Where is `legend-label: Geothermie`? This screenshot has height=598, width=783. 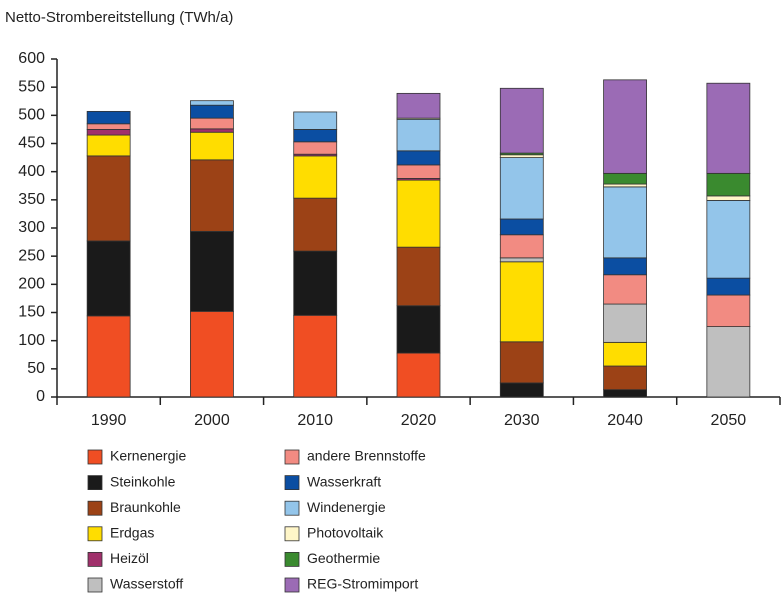 legend-label: Geothermie is located at coordinates (343, 558).